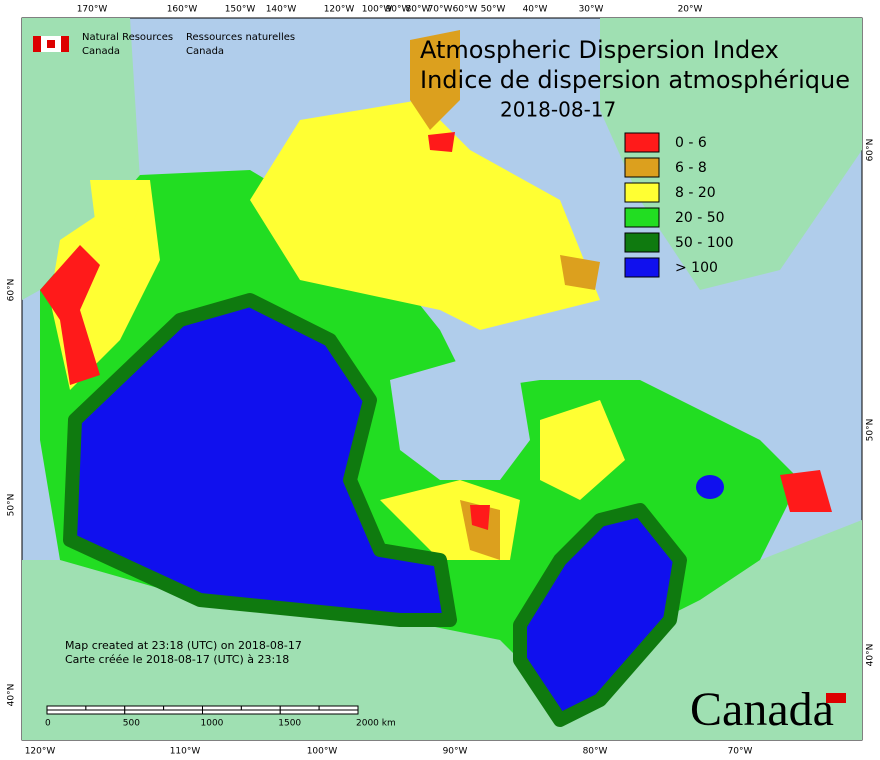  I want to click on agency-en: Natural Resources, so click(127, 37).